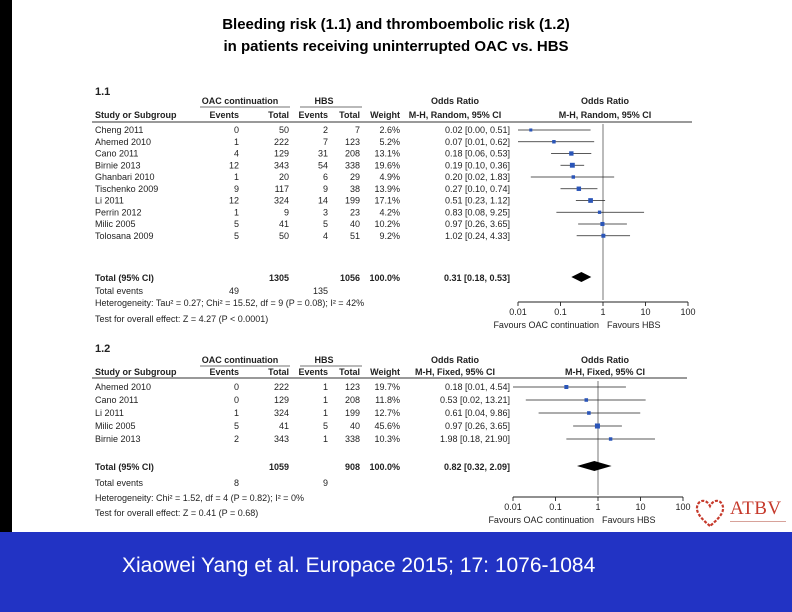 This screenshot has width=792, height=612. Describe the element at coordinates (320, 291) in the screenshot. I see `s1-1-total-events2: 135` at that location.